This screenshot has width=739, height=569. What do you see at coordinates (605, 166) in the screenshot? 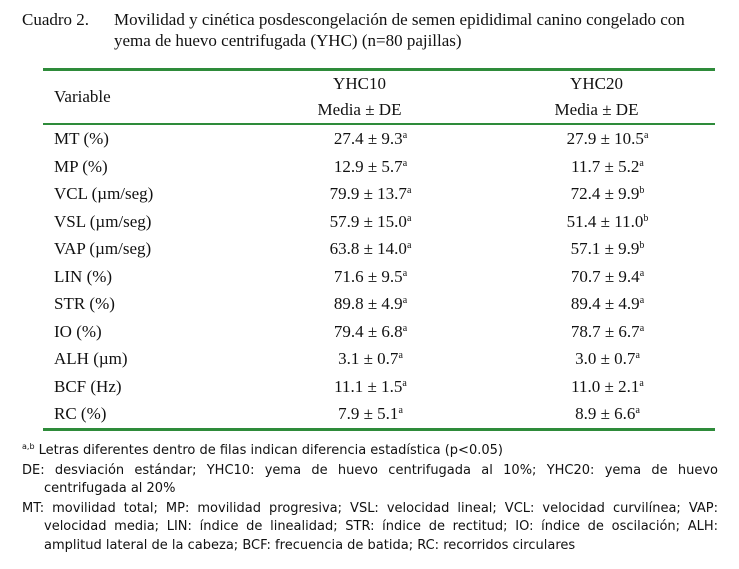
I see `cell-value: 11.7 ± 5.2` at bounding box center [605, 166].